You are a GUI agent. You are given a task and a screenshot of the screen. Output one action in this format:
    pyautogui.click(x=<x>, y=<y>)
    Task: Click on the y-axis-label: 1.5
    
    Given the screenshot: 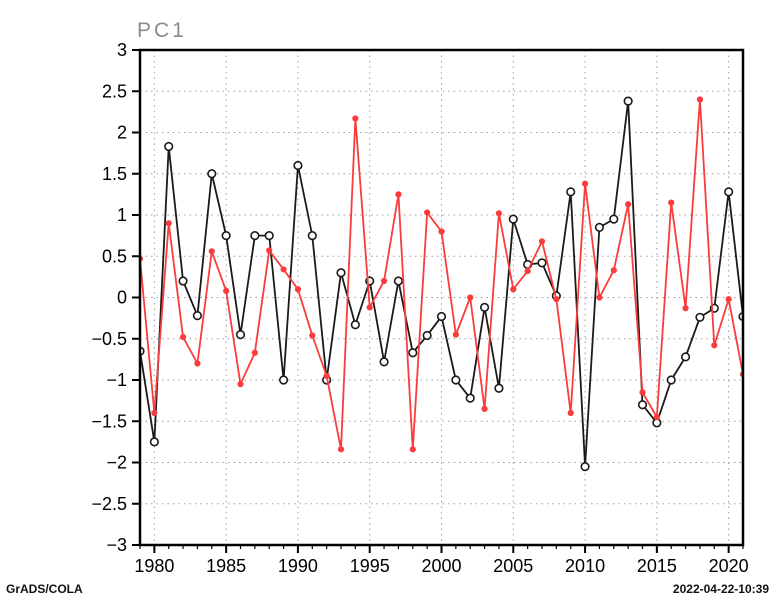 What is the action you would take?
    pyautogui.click(x=114, y=174)
    